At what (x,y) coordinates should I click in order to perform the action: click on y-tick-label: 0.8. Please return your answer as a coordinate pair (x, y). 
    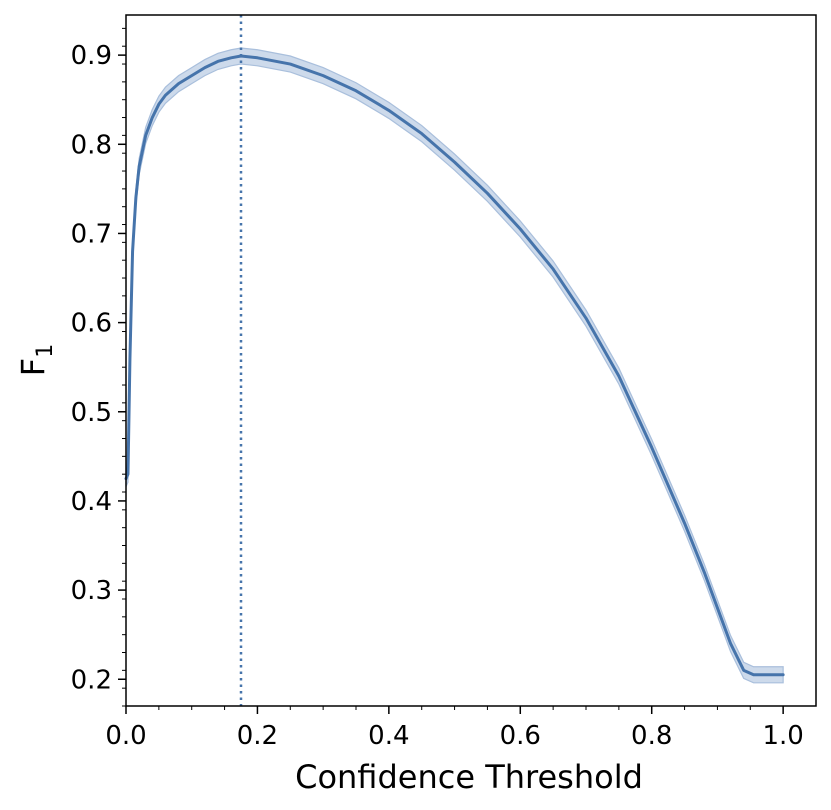
    Looking at the image, I should click on (91, 145).